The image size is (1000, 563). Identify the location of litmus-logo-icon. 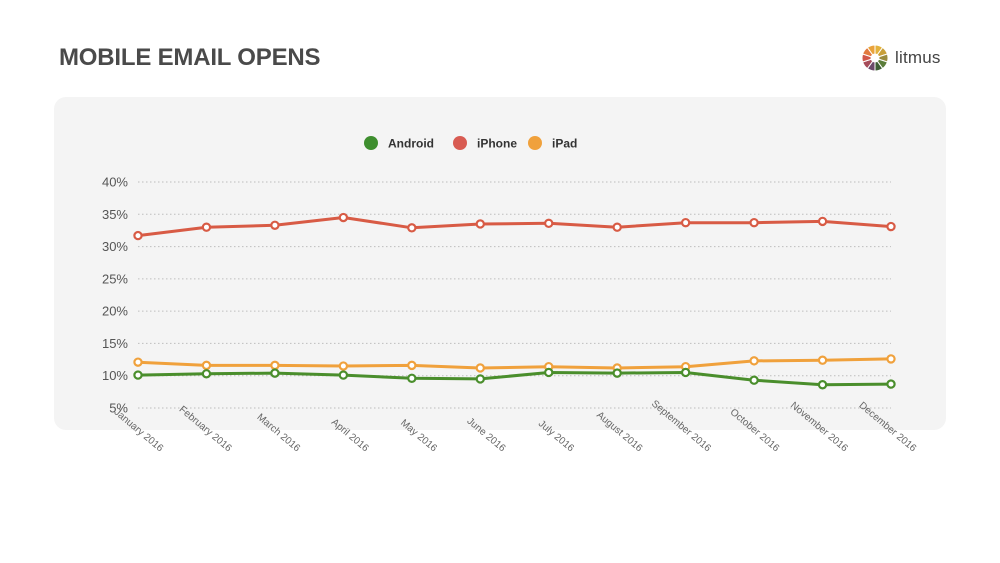
(875, 58).